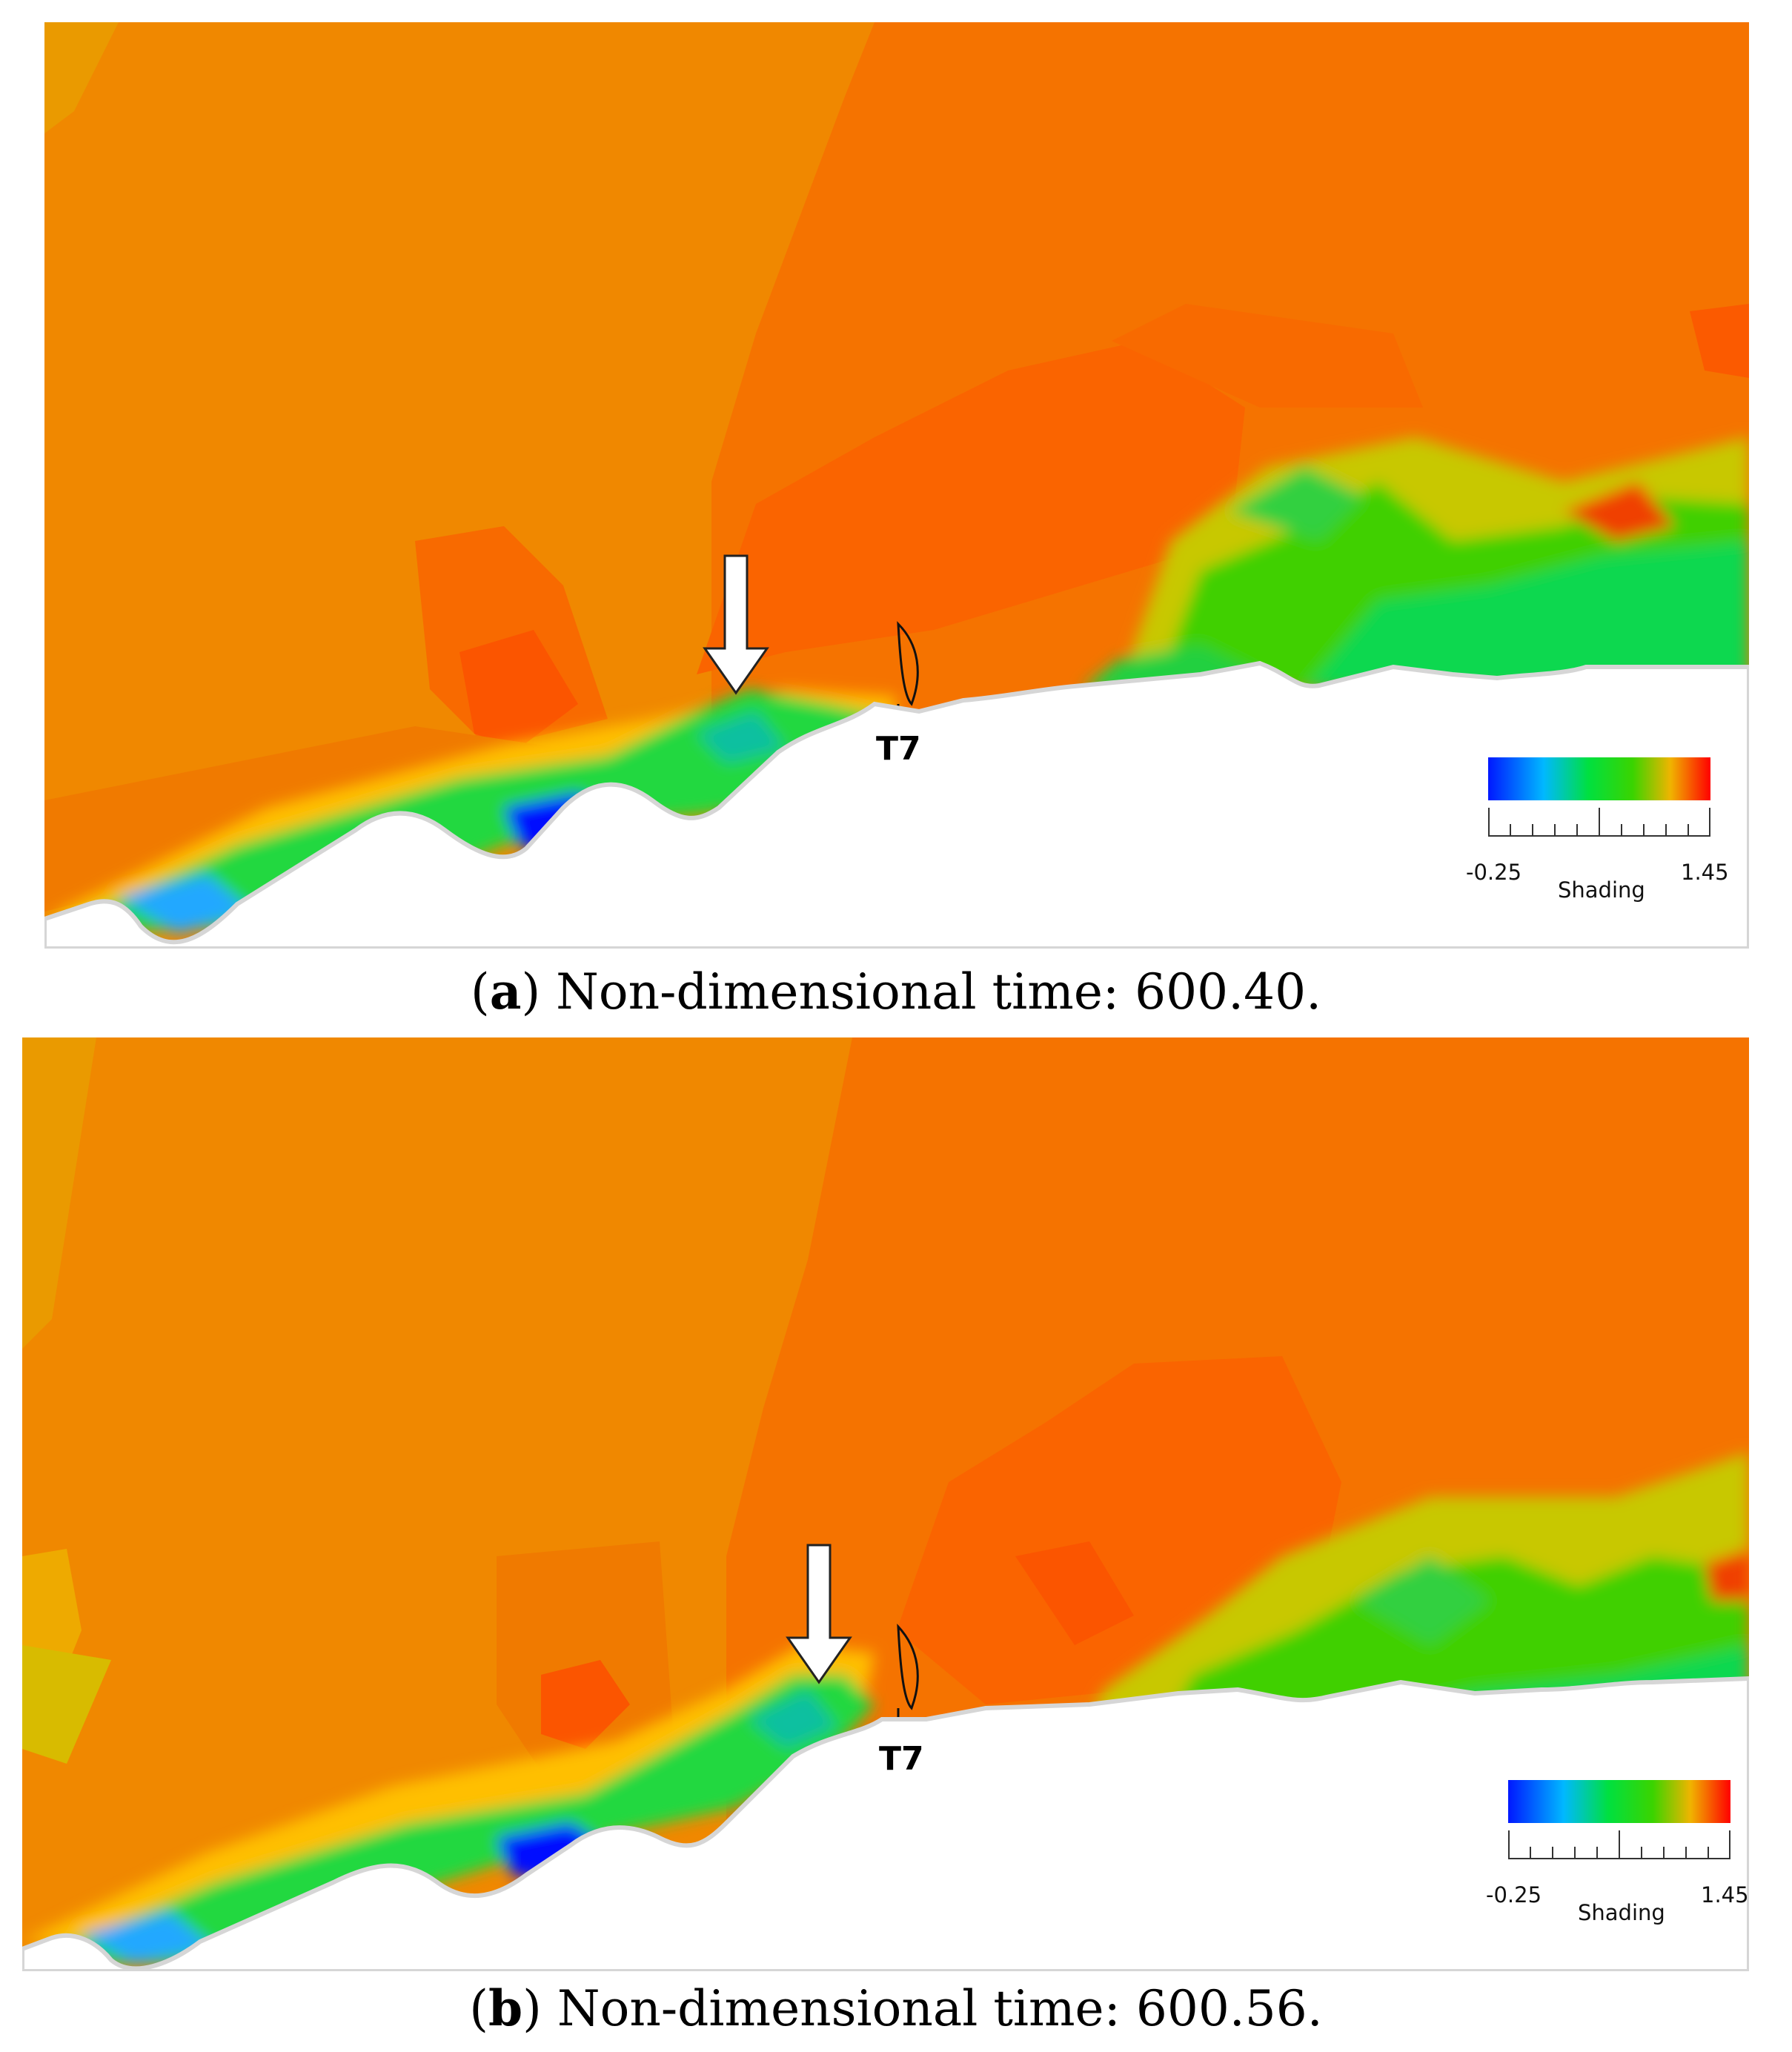 The width and height of the screenshot is (1792, 2052). What do you see at coordinates (506, 991) in the screenshot?
I see `caption-letter: a` at bounding box center [506, 991].